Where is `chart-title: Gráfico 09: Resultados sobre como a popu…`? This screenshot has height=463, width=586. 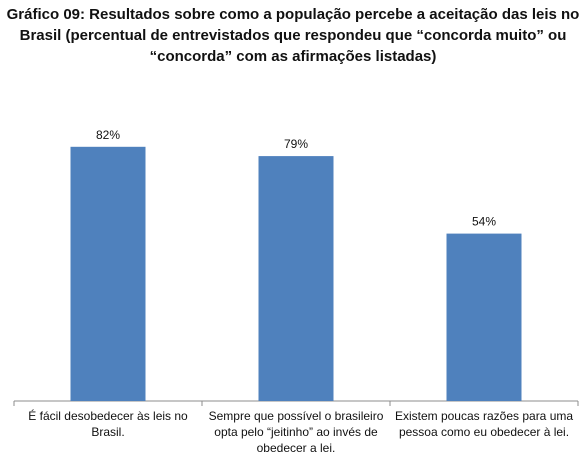
chart-title: Gráfico 09: Resultados sobre como a popu… is located at coordinates (293, 35).